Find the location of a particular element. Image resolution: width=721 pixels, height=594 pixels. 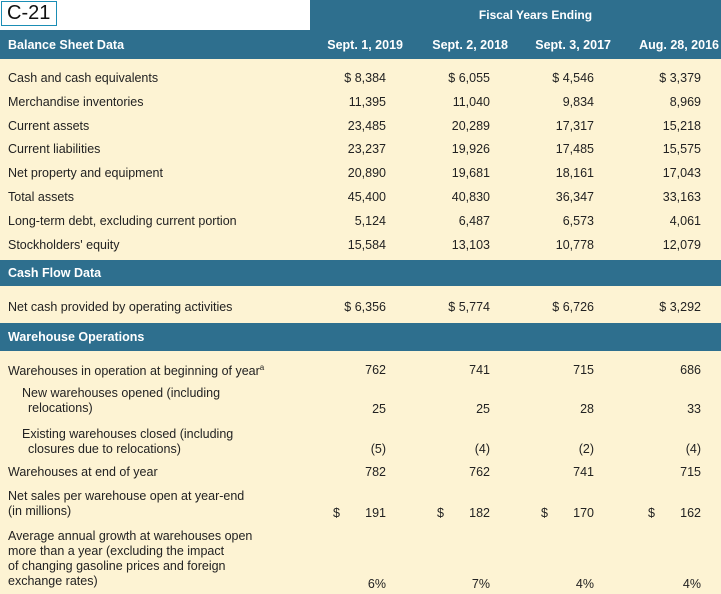

cell-value: 6% is located at coordinates (376, 584).